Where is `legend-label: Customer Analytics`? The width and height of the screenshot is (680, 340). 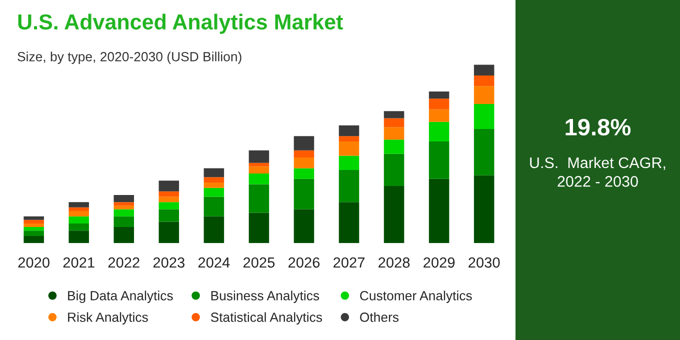
legend-label: Customer Analytics is located at coordinates (416, 296).